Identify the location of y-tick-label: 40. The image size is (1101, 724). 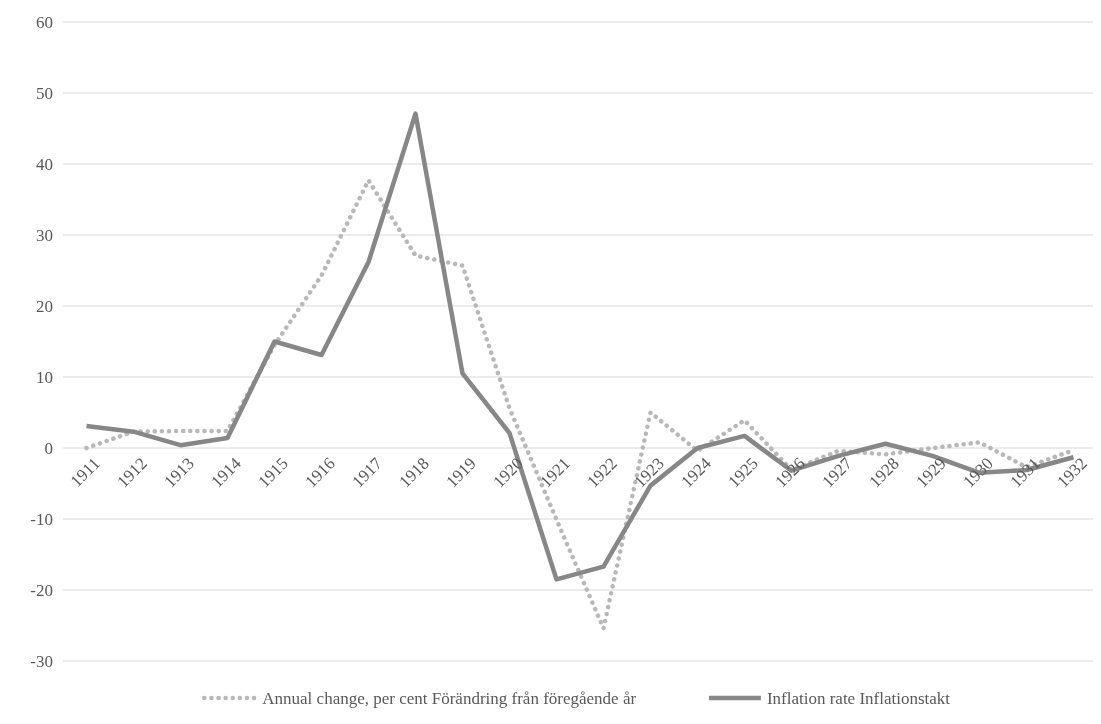
(44, 164).